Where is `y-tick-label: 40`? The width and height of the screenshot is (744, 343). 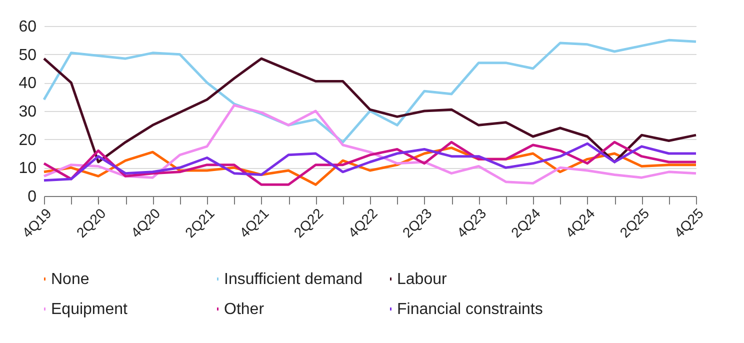 y-tick-label: 40 is located at coordinates (27, 83).